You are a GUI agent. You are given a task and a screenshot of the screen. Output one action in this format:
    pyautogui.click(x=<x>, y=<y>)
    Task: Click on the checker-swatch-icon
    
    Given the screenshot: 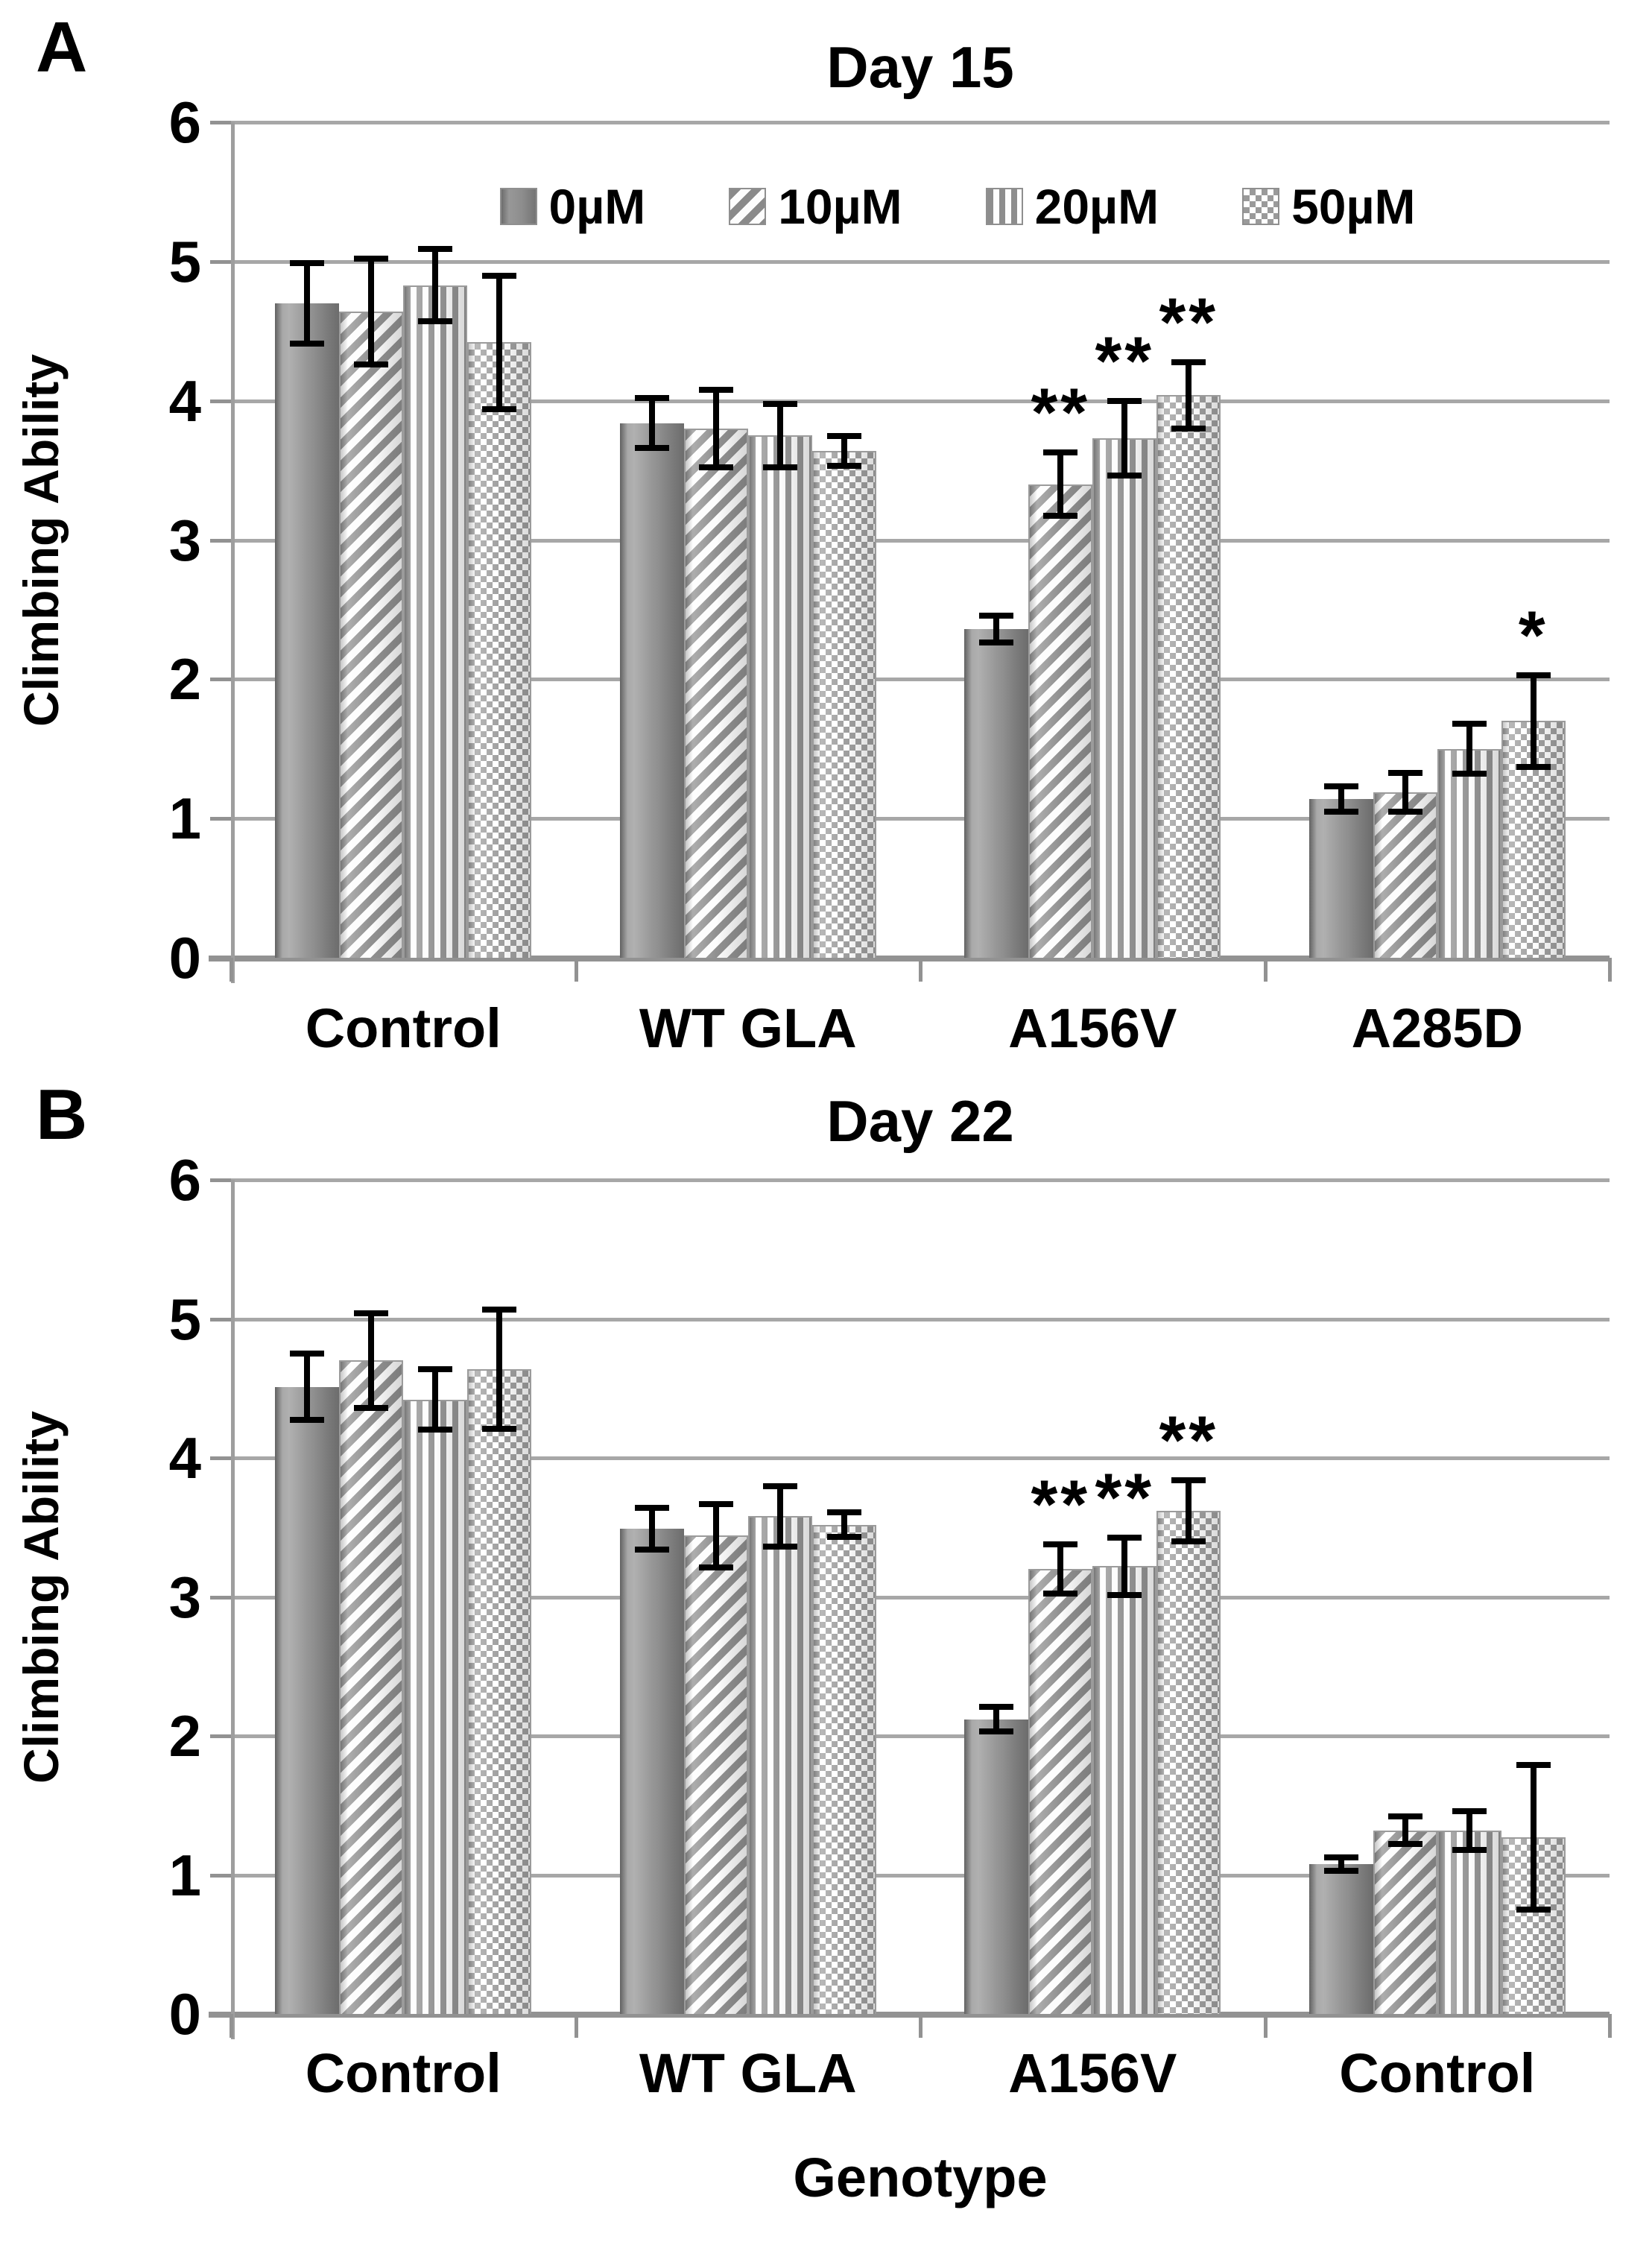 What is the action you would take?
    pyautogui.click(x=1261, y=206)
    